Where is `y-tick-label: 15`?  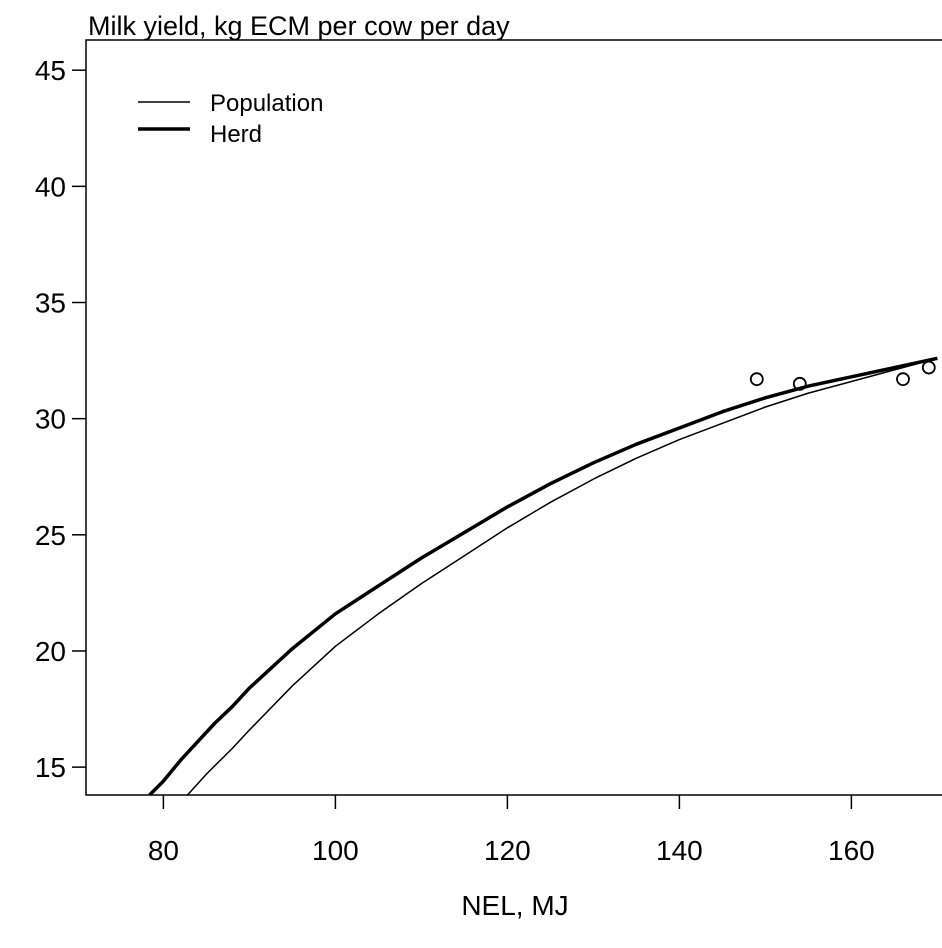 y-tick-label: 15 is located at coordinates (50, 767).